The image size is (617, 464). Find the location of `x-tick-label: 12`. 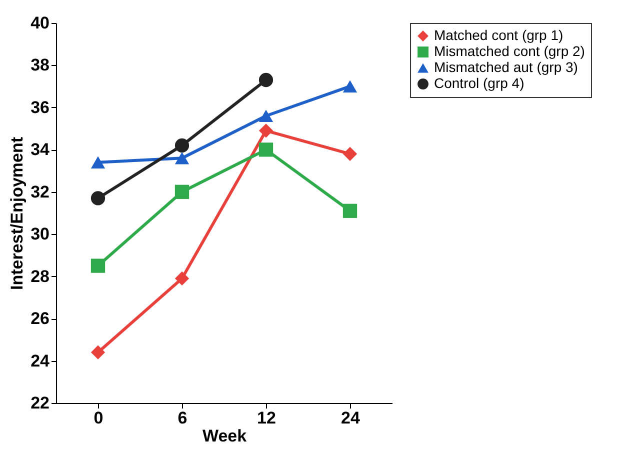

x-tick-label: 12 is located at coordinates (266, 418).